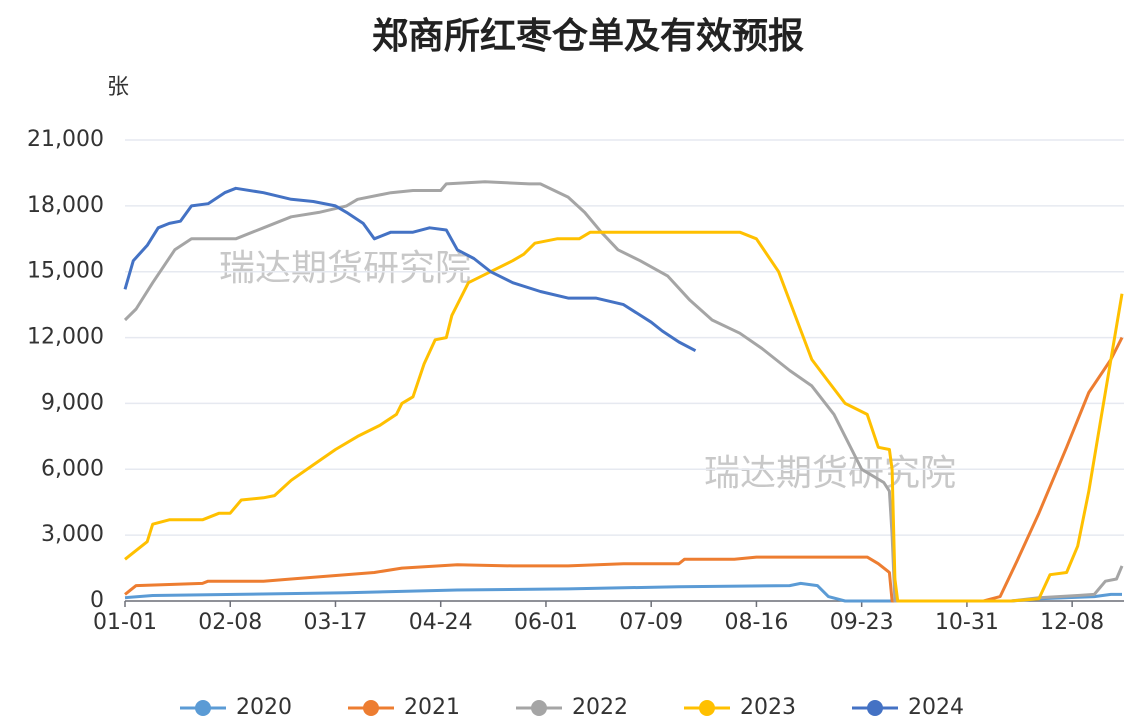 The height and width of the screenshot is (725, 1124). I want to click on y-tick-label: 9,000, so click(72, 402).